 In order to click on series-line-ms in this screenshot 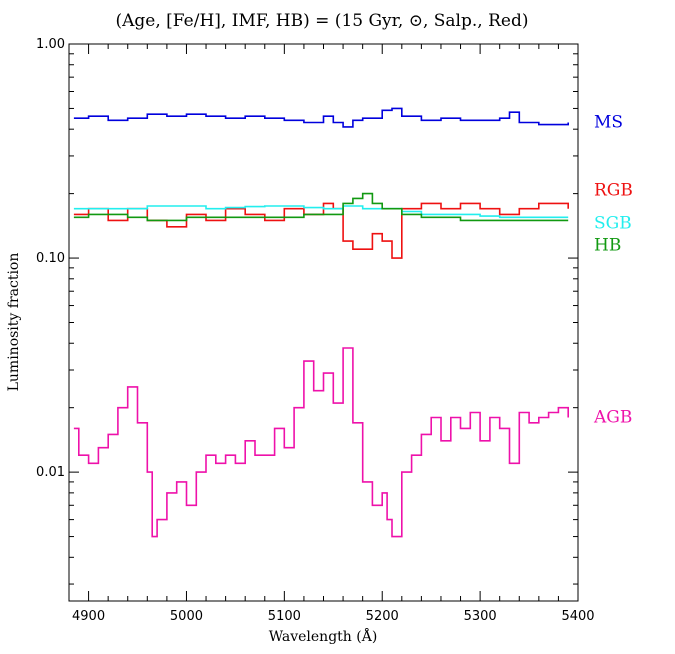, I will do `click(321, 117)`.